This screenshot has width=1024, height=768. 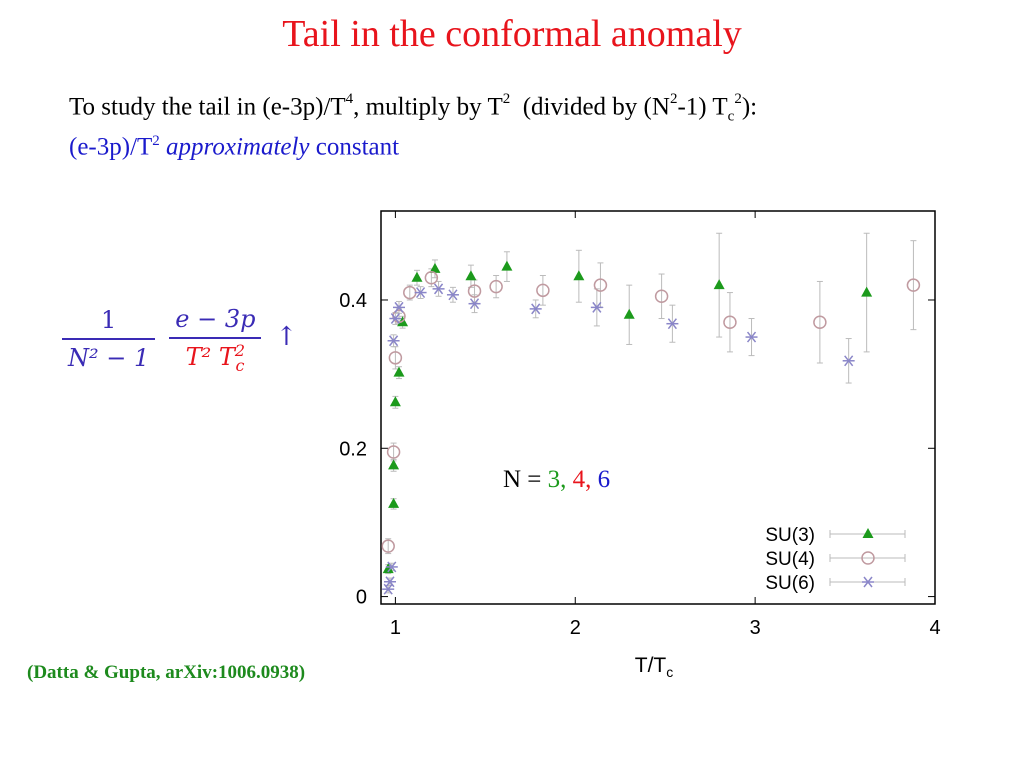 What do you see at coordinates (286, 336) in the screenshot?
I see `up-arrow-icon: ↑` at bounding box center [286, 336].